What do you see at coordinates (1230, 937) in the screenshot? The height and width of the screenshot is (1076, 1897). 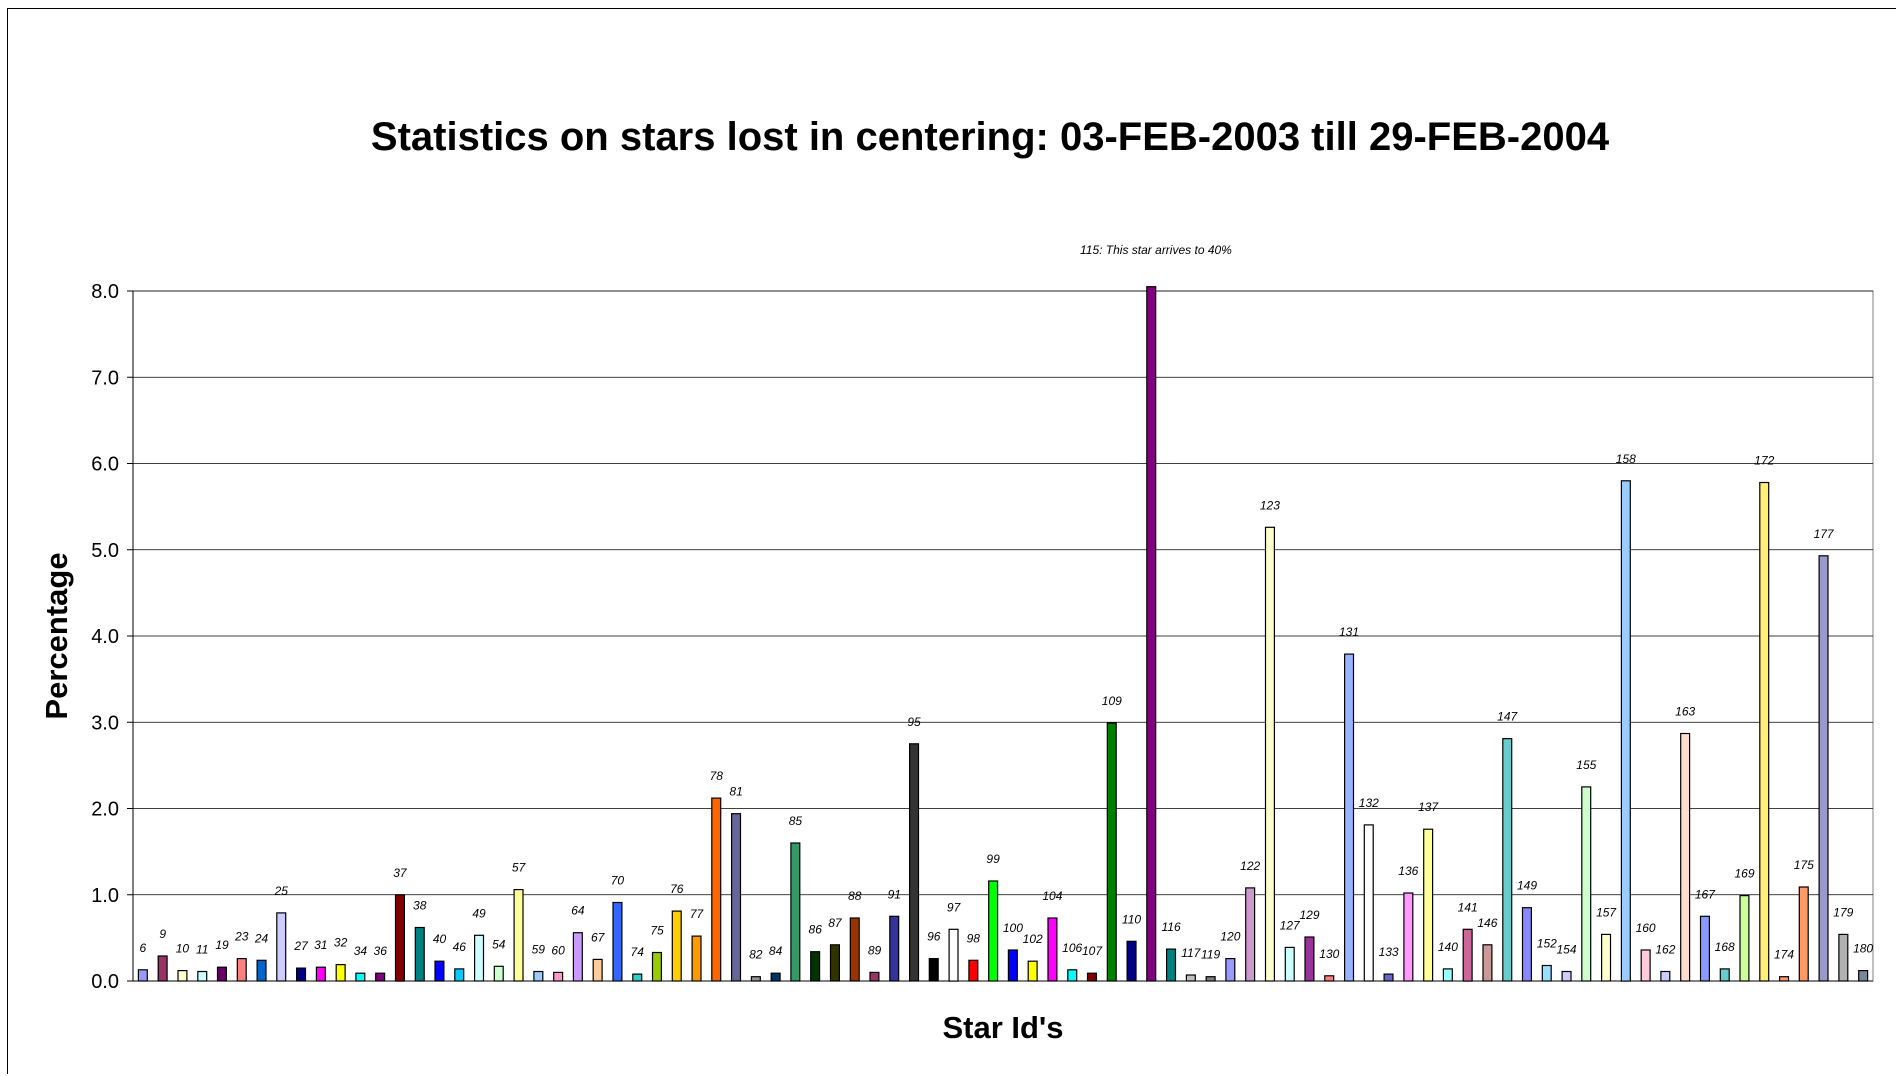 I see `data-label-120: 120` at bounding box center [1230, 937].